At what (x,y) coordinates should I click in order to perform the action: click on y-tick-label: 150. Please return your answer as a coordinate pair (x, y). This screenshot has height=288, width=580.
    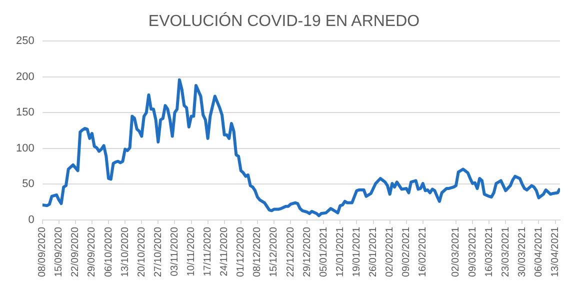
    Looking at the image, I should click on (25, 112).